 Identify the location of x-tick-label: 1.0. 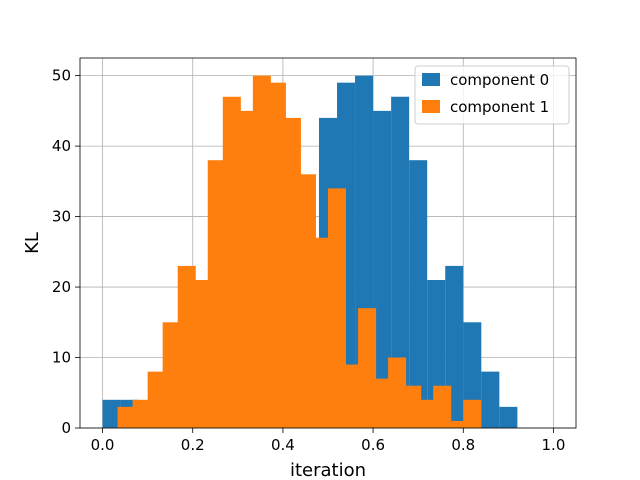
(554, 445).